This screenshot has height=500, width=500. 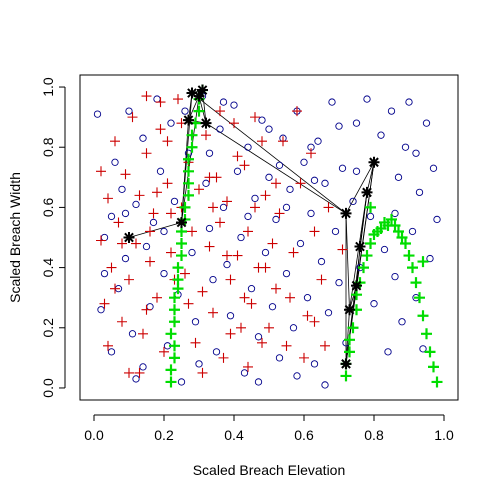 I want to click on y-tick-label: 0.0, so click(x=48, y=388).